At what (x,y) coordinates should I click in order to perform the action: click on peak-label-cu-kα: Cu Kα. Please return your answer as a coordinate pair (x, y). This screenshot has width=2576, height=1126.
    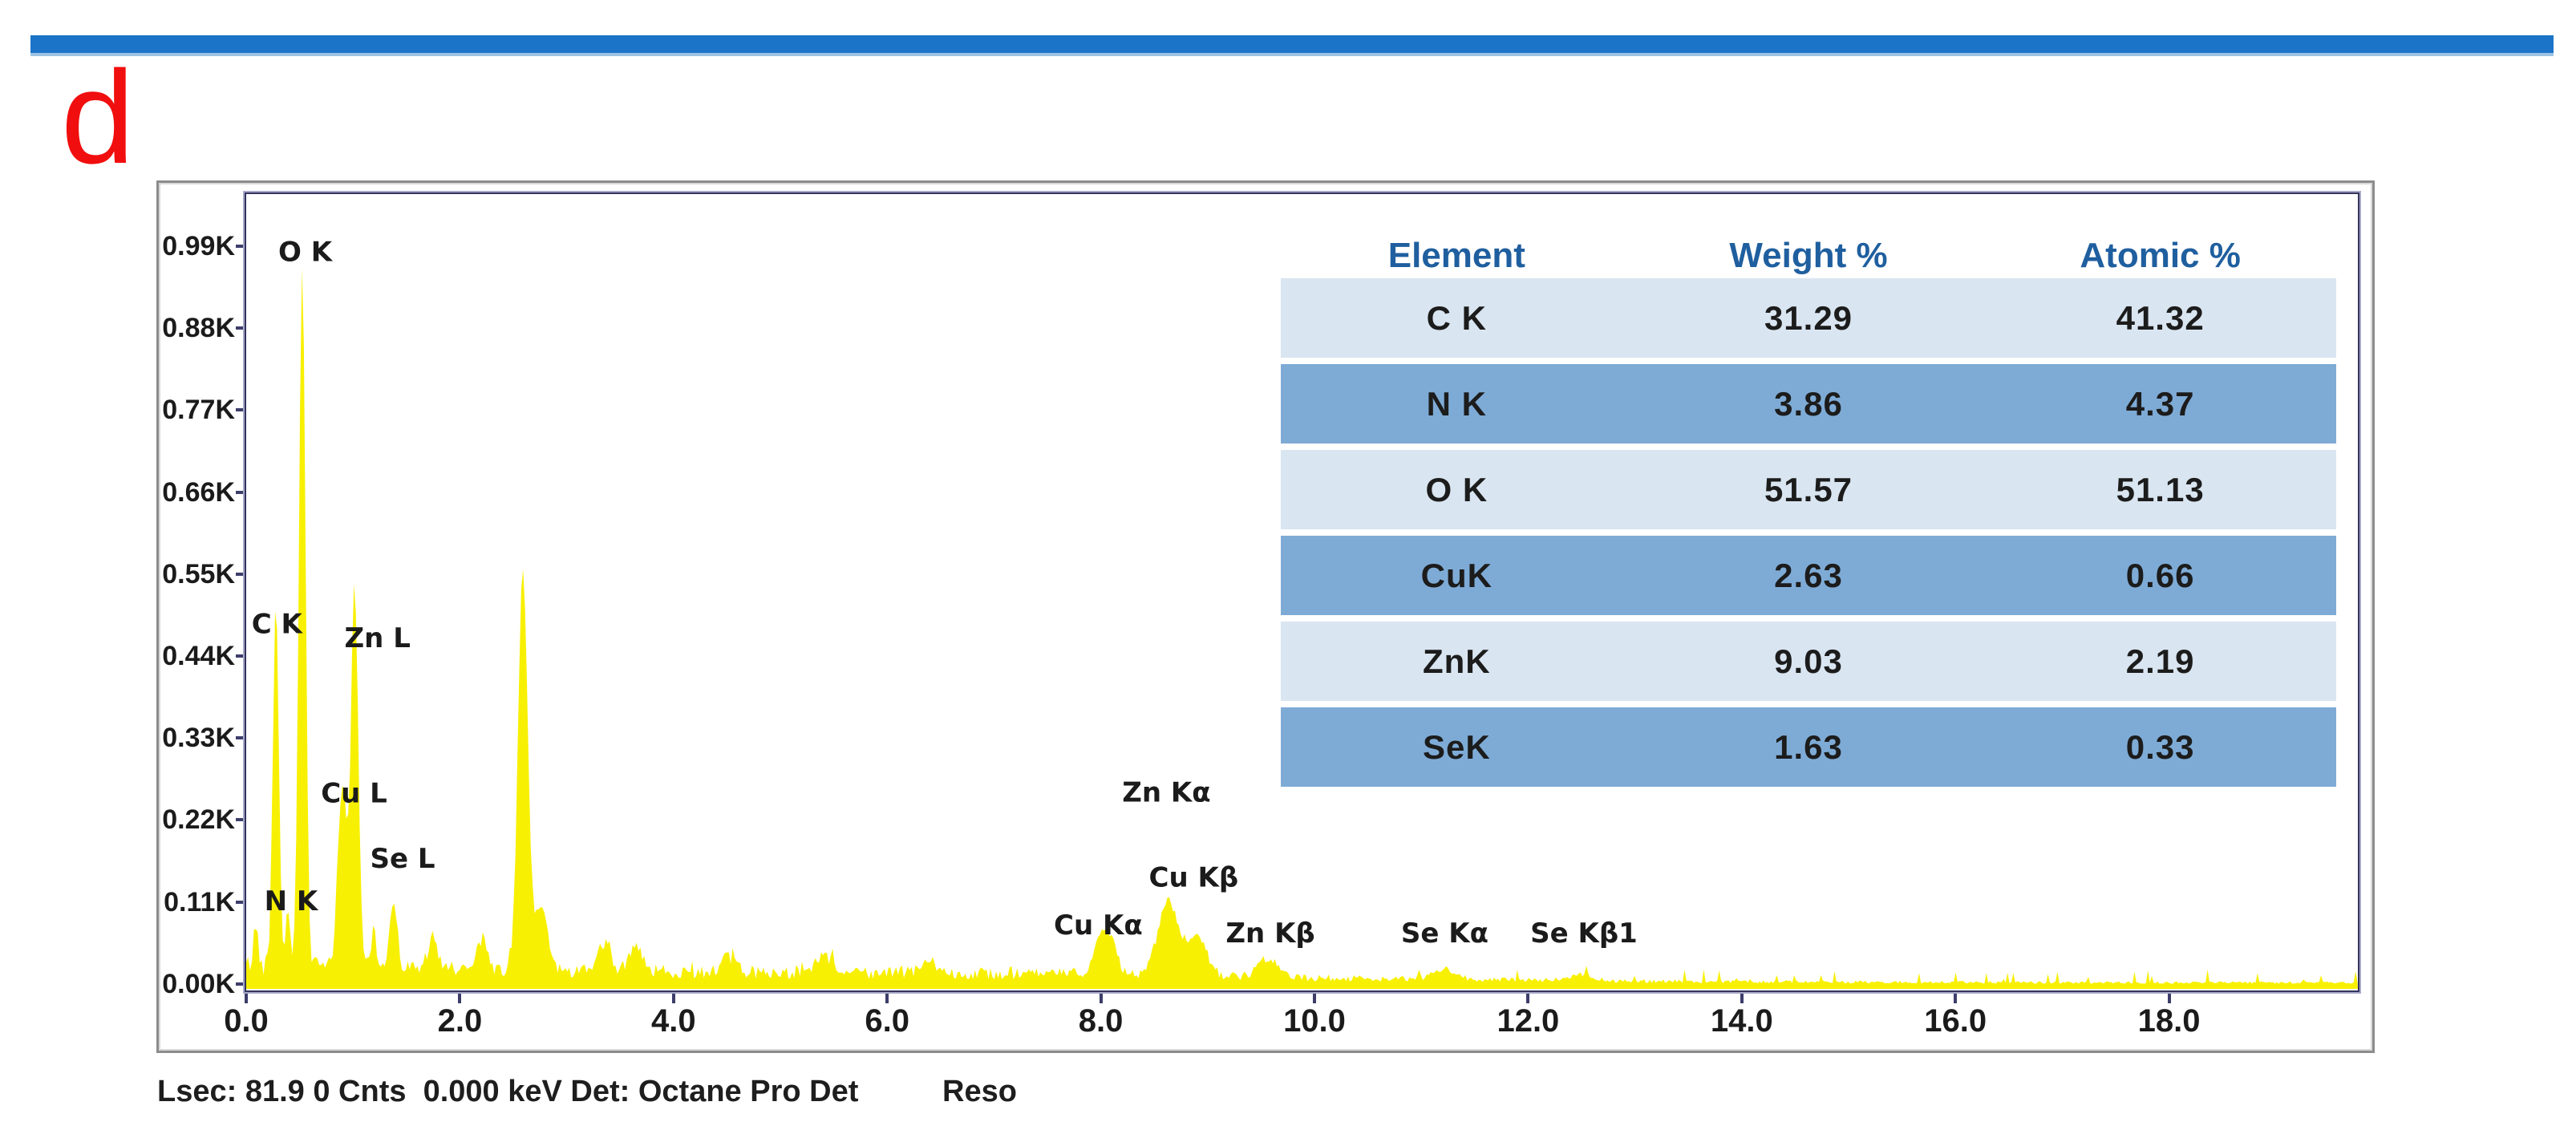
    Looking at the image, I should click on (1098, 925).